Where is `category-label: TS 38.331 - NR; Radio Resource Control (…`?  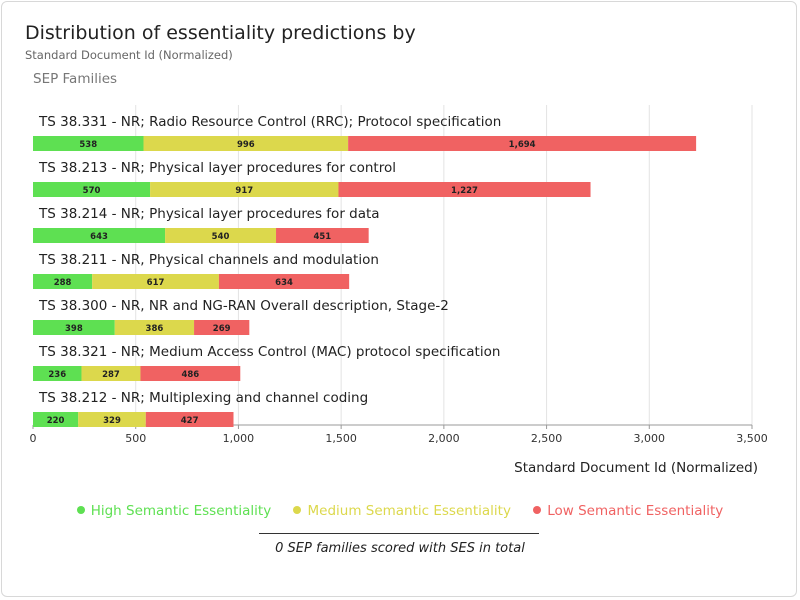 category-label: TS 38.331 - NR; Radio Resource Control (… is located at coordinates (269, 122).